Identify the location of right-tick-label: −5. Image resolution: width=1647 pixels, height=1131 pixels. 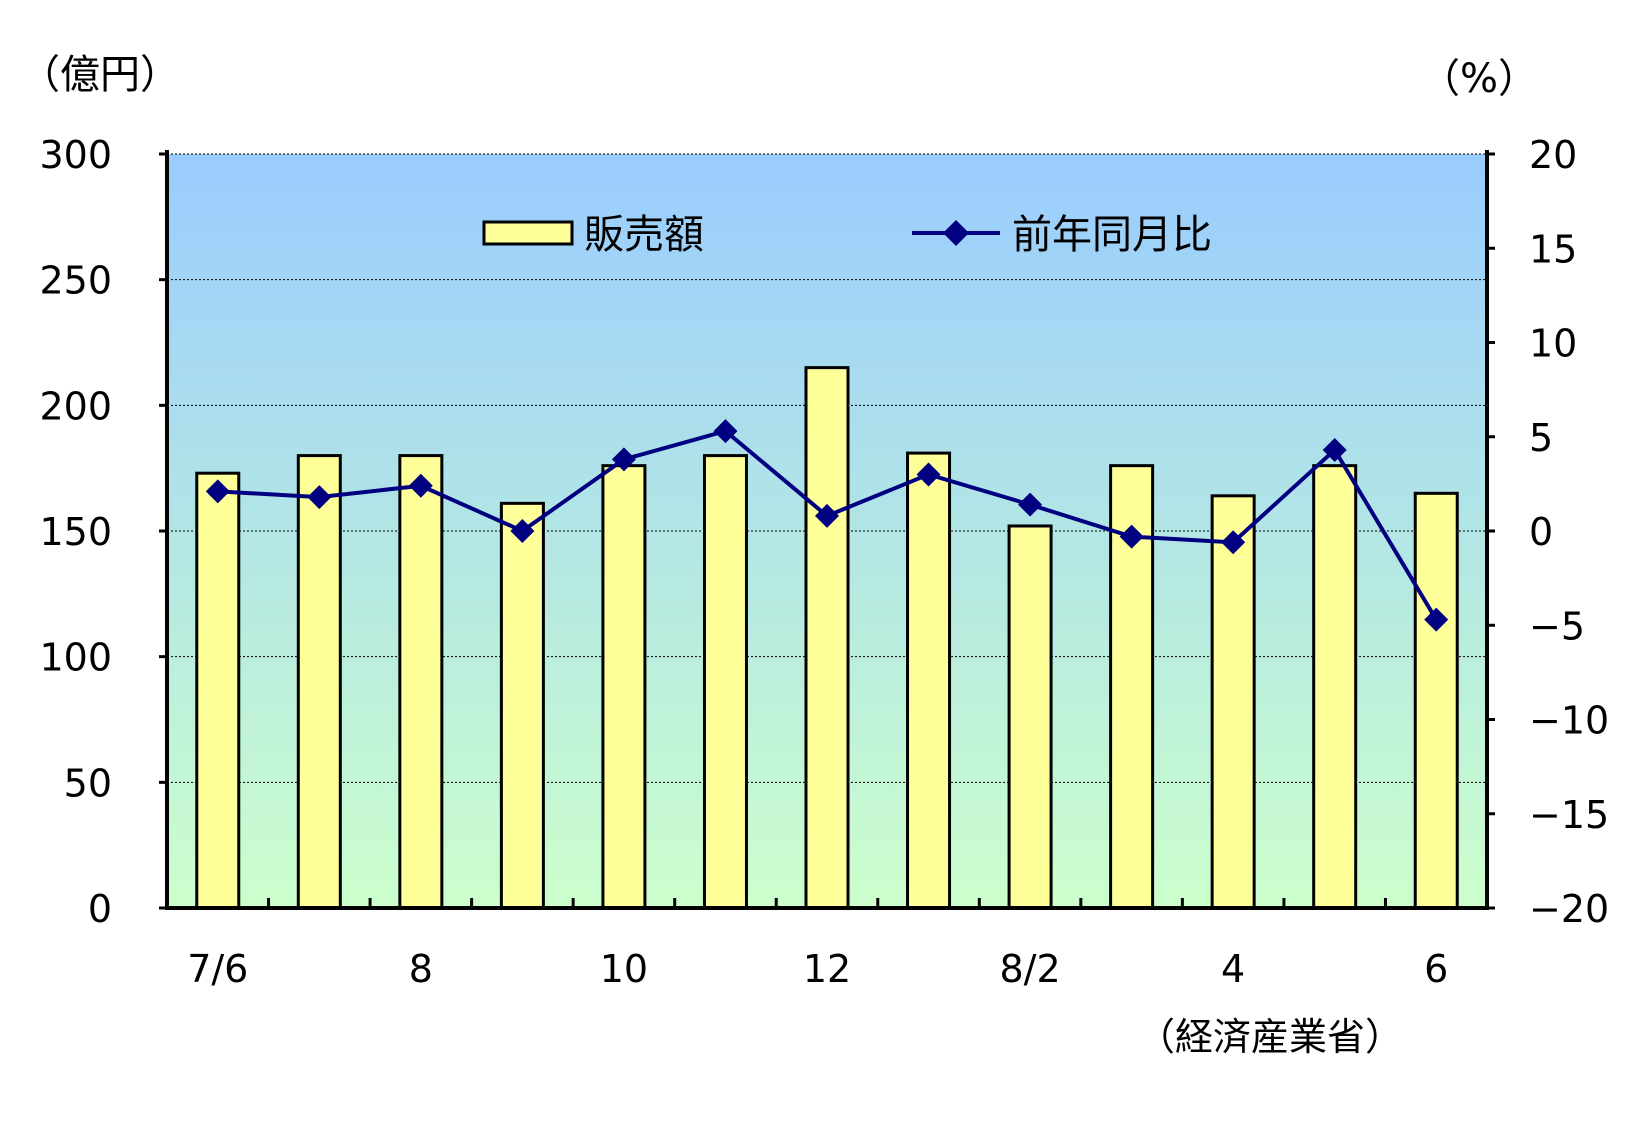
(1557, 626).